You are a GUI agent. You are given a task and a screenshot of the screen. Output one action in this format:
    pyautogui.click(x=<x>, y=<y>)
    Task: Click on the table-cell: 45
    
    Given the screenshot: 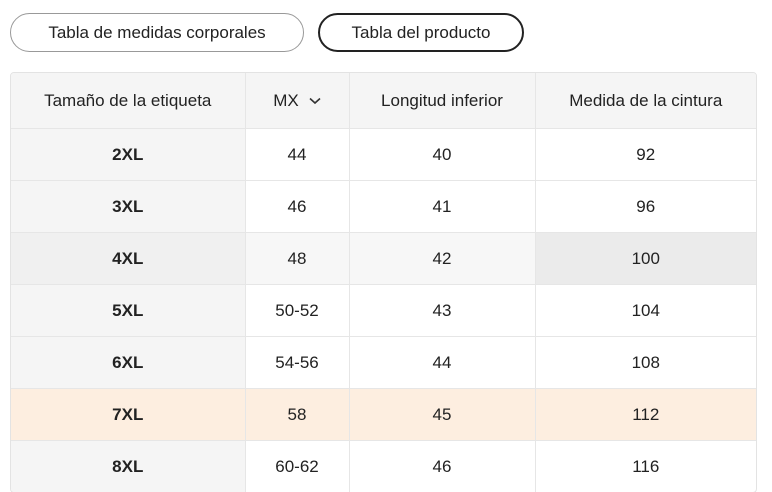 What is the action you would take?
    pyautogui.click(x=442, y=414)
    